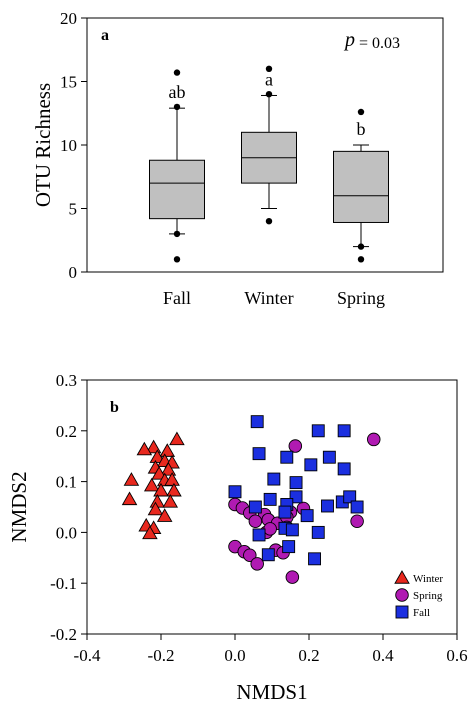 The image size is (474, 714). What do you see at coordinates (19, 506) in the screenshot?
I see `panel-b-y-axis-title: NMDS2` at bounding box center [19, 506].